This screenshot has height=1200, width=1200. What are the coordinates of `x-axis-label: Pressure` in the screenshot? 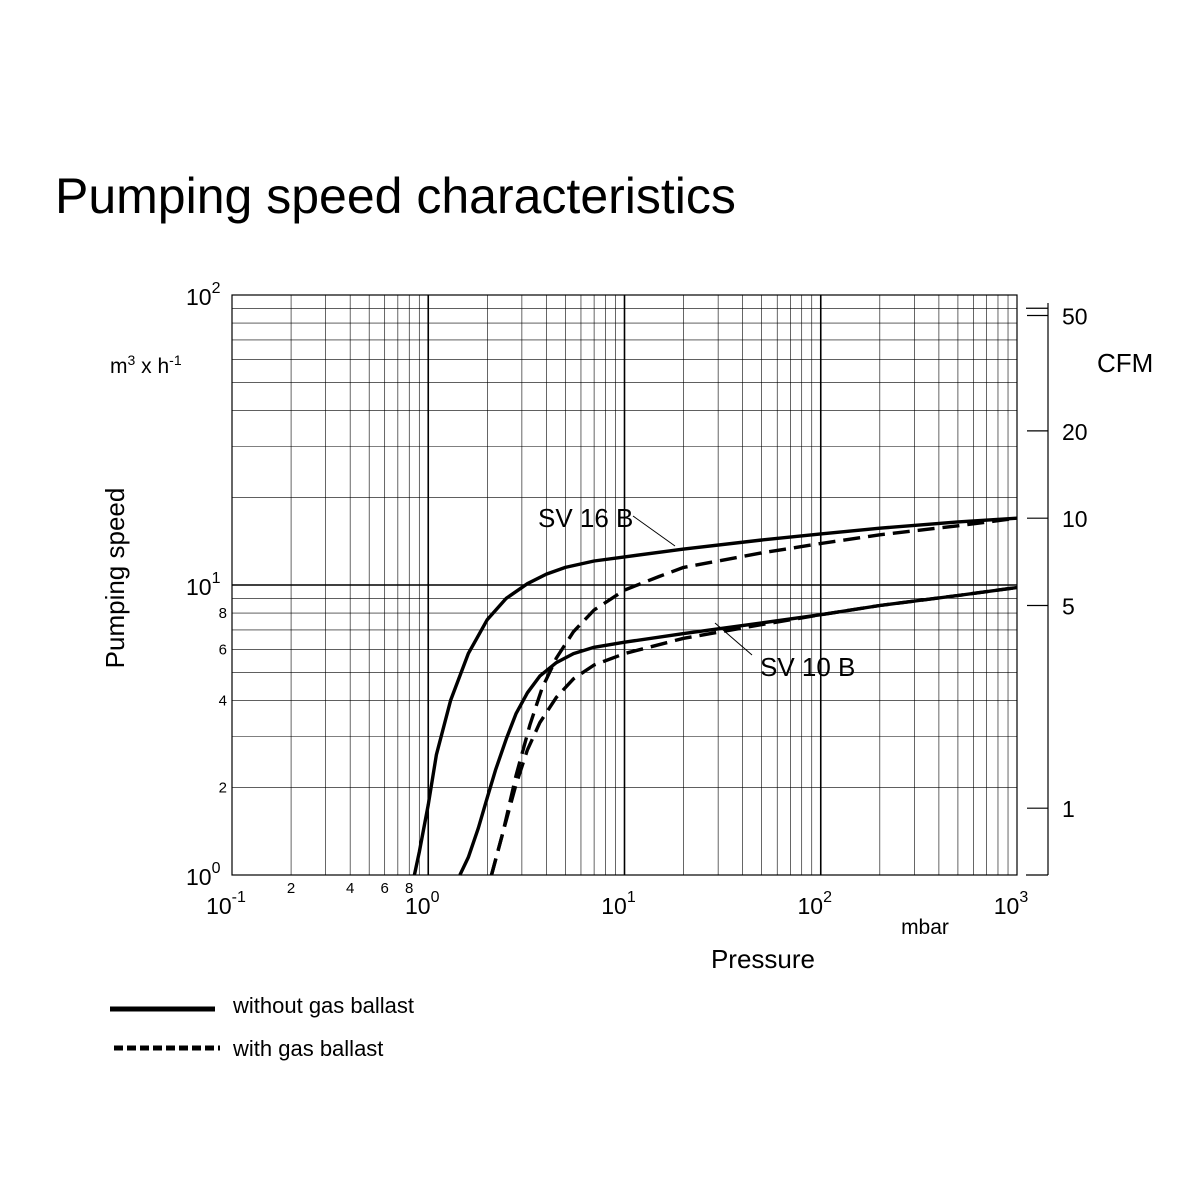 It's located at (763, 959).